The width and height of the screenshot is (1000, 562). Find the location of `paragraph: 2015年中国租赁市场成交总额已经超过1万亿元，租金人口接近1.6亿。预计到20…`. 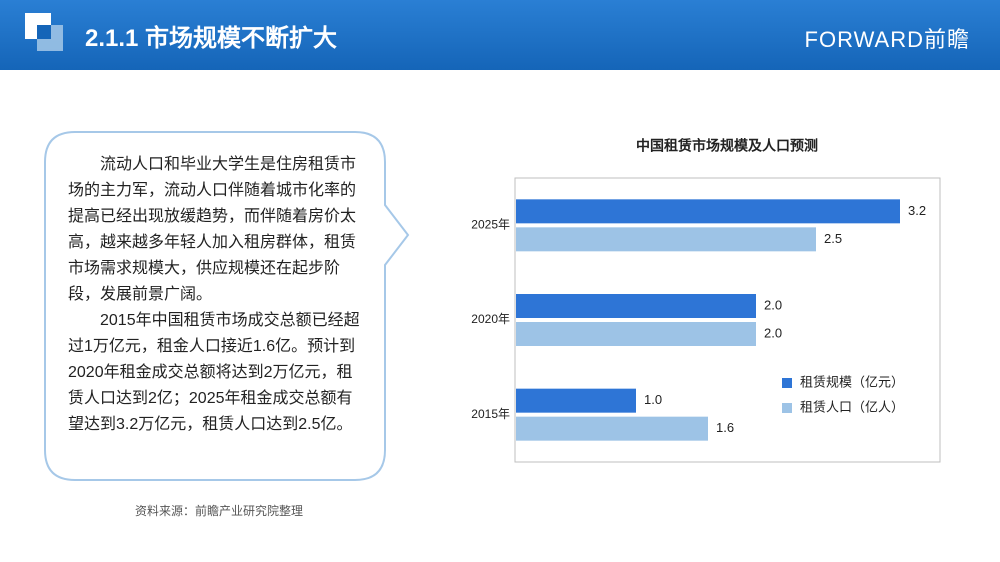

paragraph: 2015年中国租赁市场成交总额已经超过1万亿元，租金人口接近1.6亿。预计到20… is located at coordinates (214, 372).